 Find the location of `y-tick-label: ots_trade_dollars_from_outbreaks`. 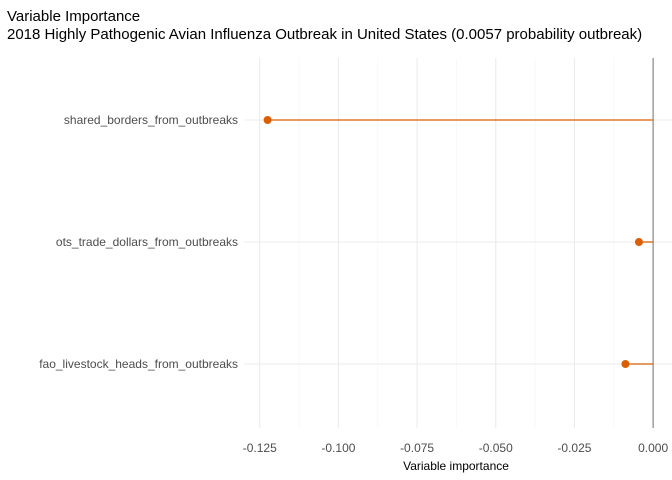

y-tick-label: ots_trade_dollars_from_outbreaks is located at coordinates (147, 242).